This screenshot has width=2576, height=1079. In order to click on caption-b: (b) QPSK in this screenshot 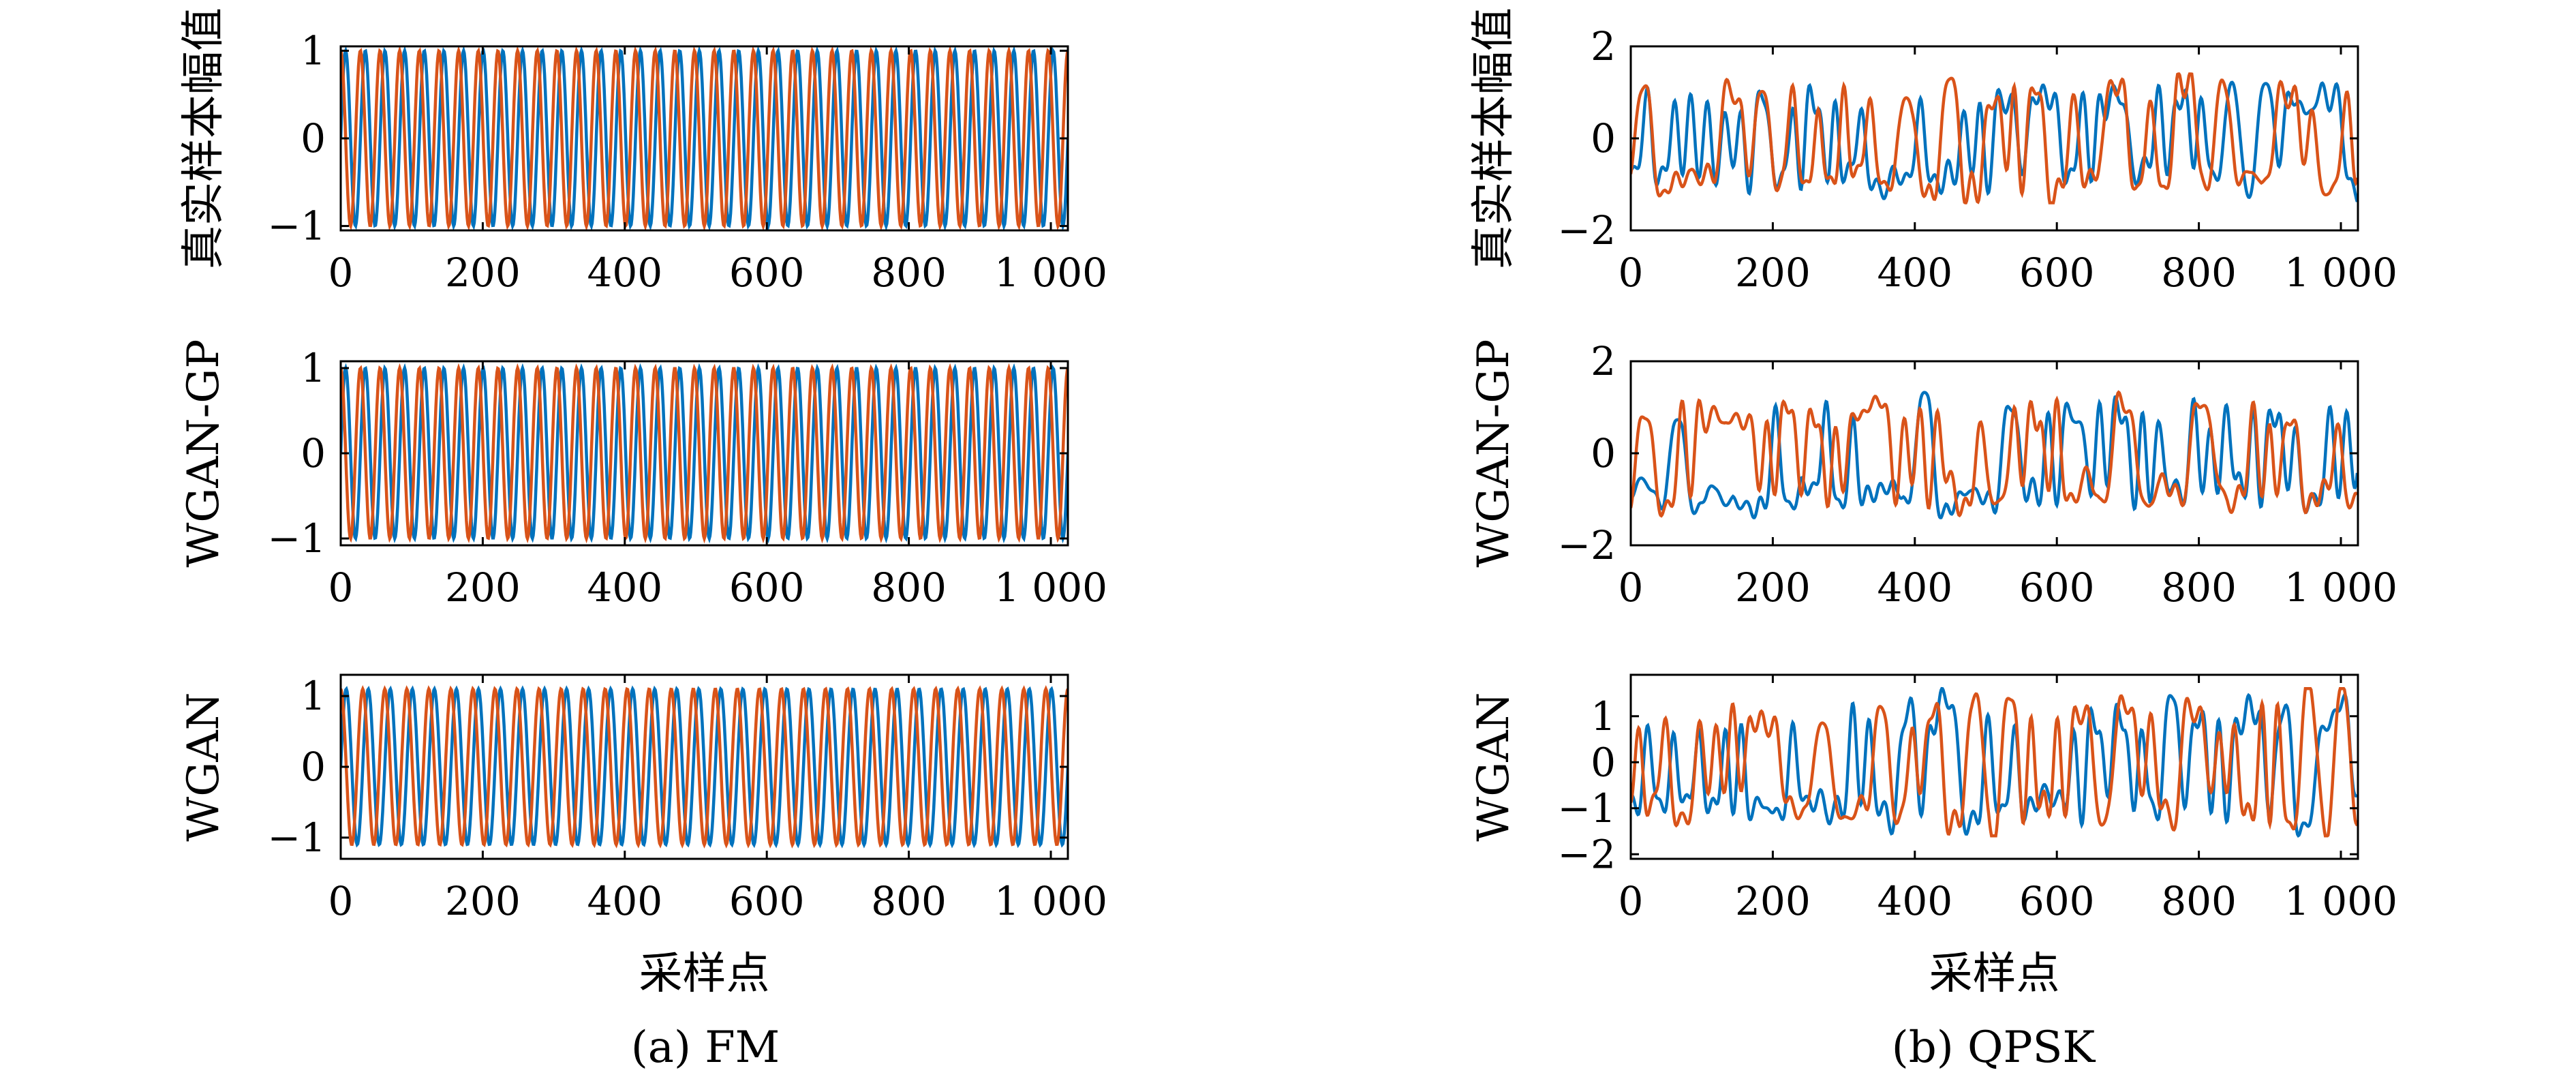, I will do `click(1994, 1047)`.